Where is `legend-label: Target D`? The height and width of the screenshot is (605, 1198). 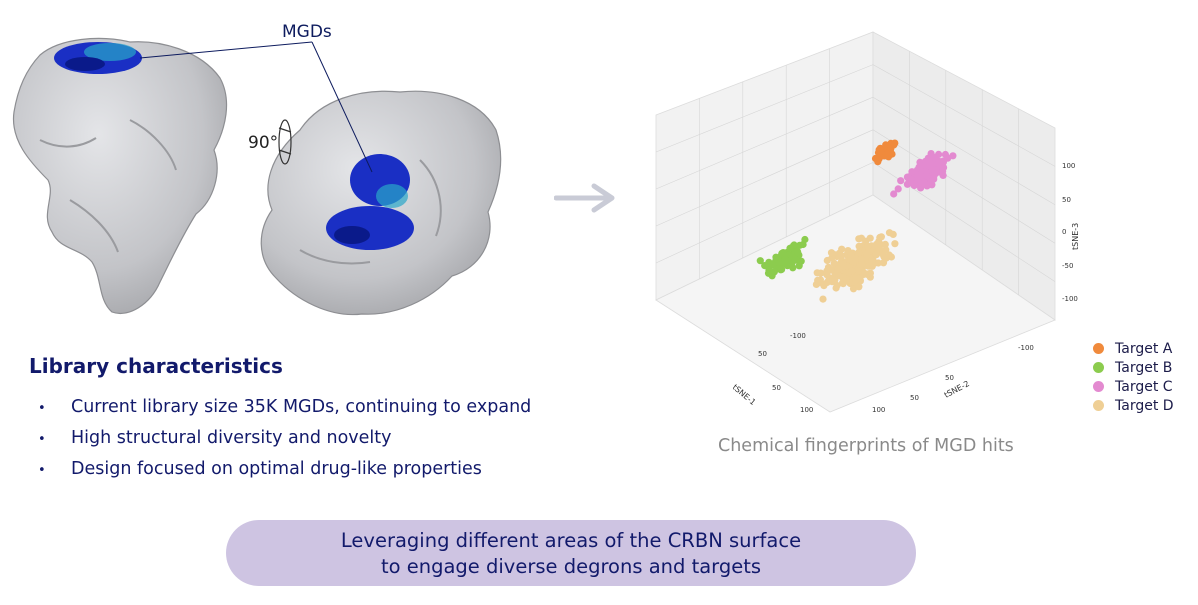 legend-label: Target D is located at coordinates (1144, 406).